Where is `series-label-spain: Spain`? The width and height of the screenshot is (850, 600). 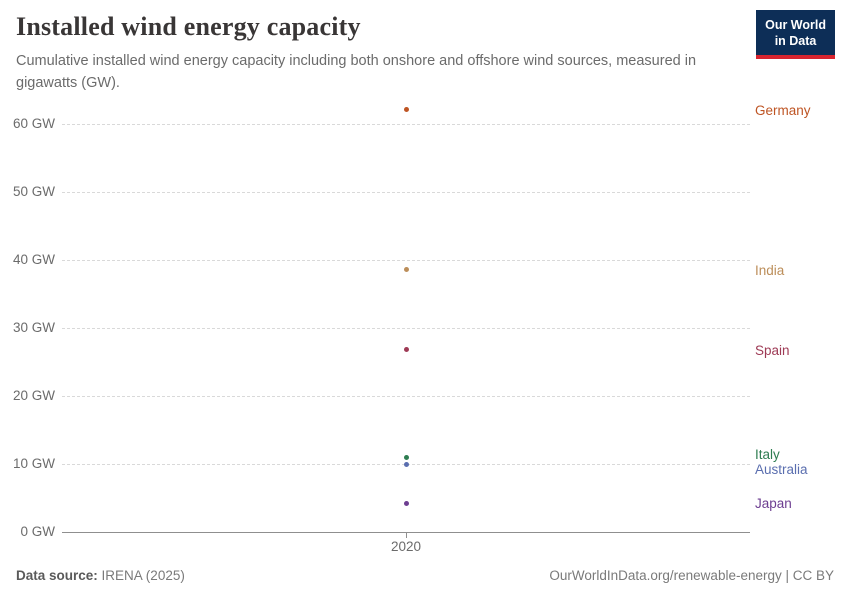 series-label-spain: Spain is located at coordinates (772, 350).